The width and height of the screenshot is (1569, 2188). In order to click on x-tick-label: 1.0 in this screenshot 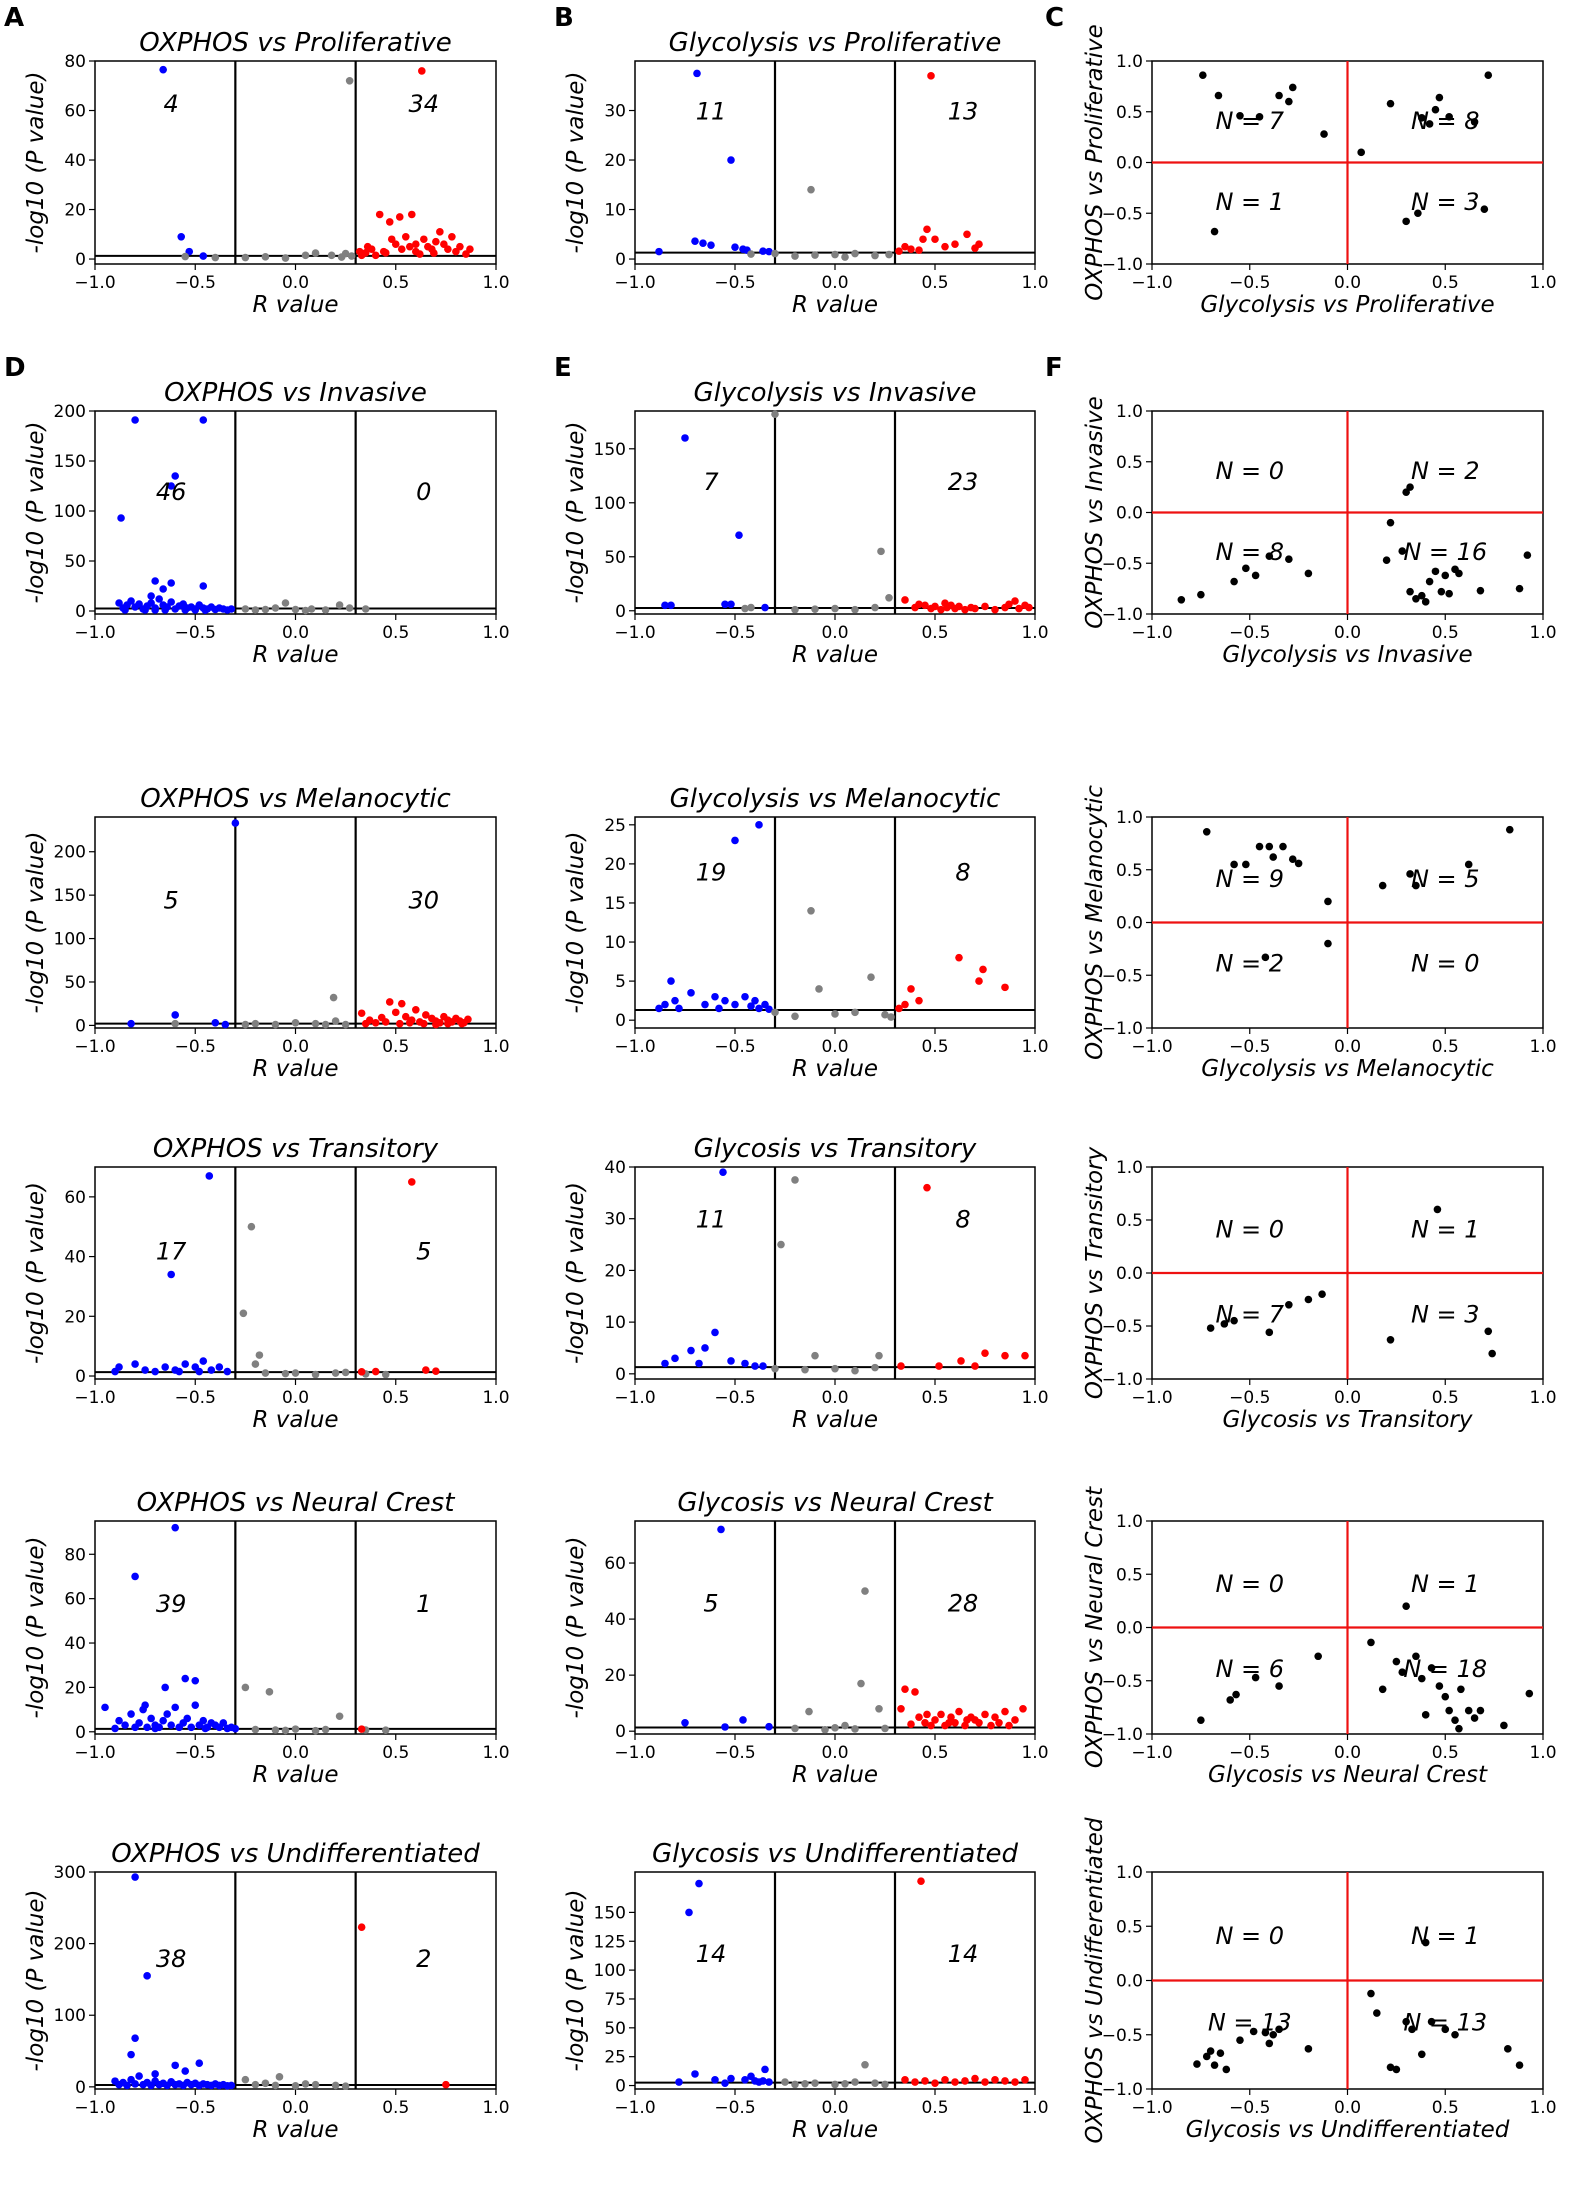, I will do `click(1542, 1753)`.